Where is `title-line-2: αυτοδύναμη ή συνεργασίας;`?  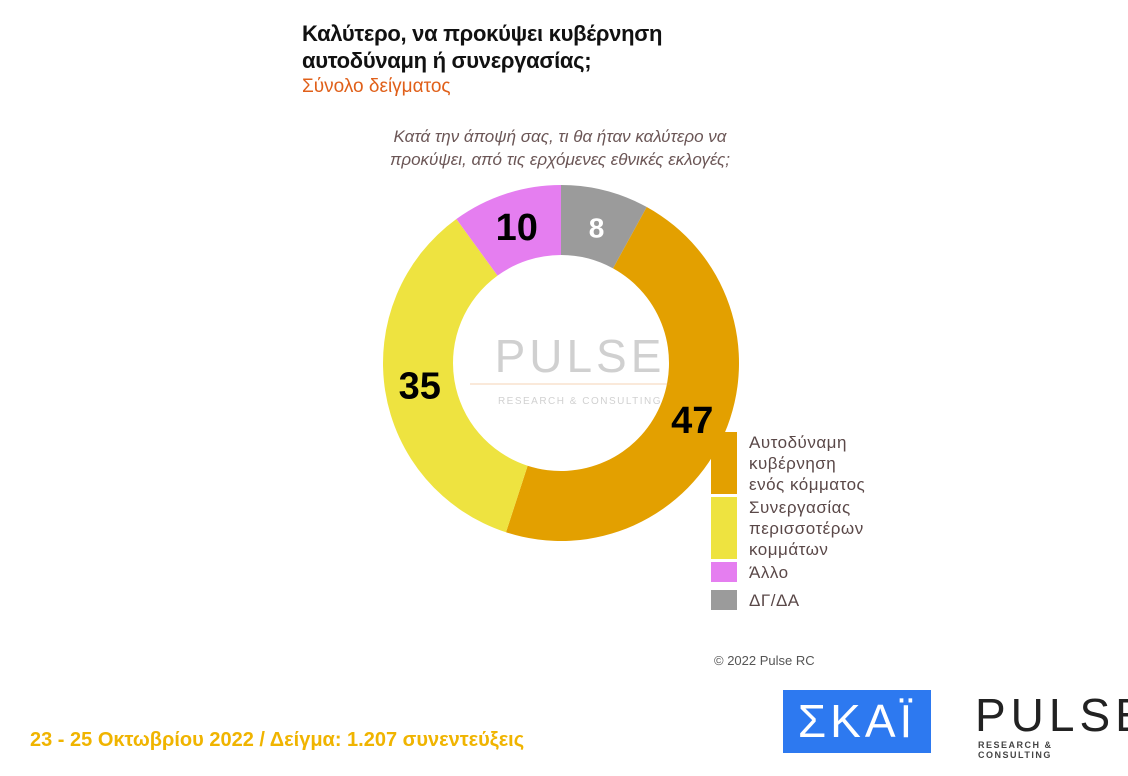
title-line-2: αυτοδύναμη ή συνεργασίας; is located at coordinates (447, 60).